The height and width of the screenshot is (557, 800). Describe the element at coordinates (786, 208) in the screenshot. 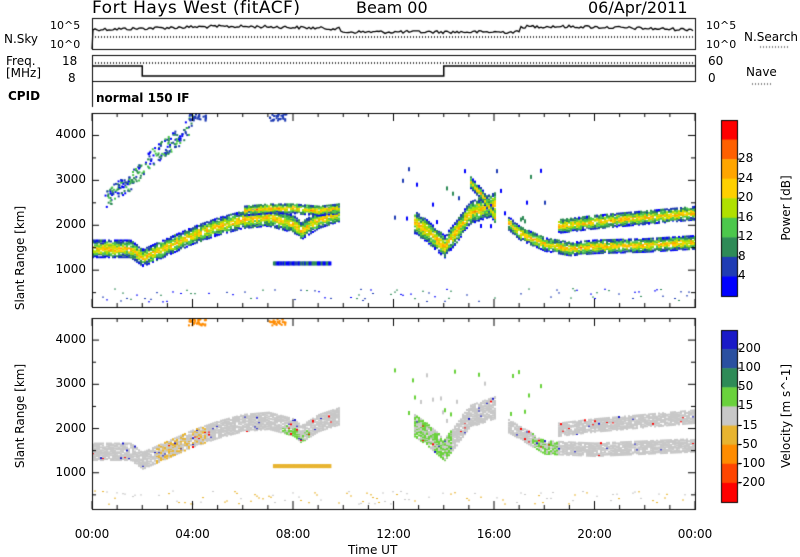

I see `power-colorbar-label: Power [dB]` at that location.